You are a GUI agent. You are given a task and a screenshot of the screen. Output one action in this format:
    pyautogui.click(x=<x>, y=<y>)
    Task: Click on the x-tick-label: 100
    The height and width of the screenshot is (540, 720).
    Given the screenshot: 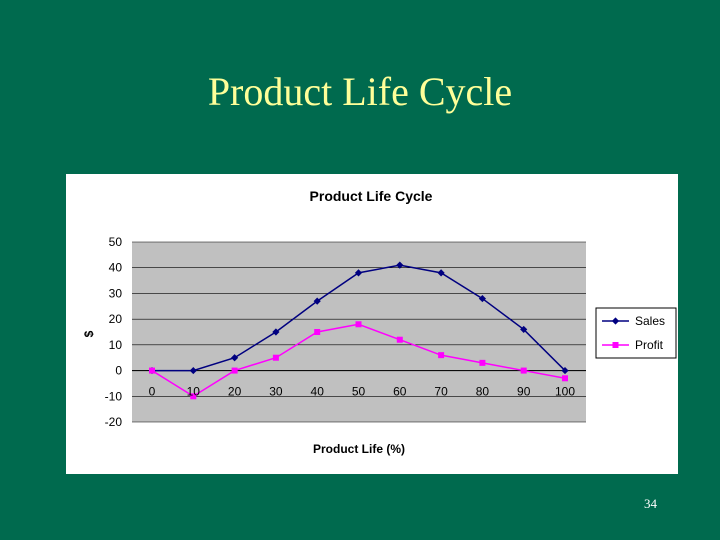 What is the action you would take?
    pyautogui.click(x=565, y=392)
    